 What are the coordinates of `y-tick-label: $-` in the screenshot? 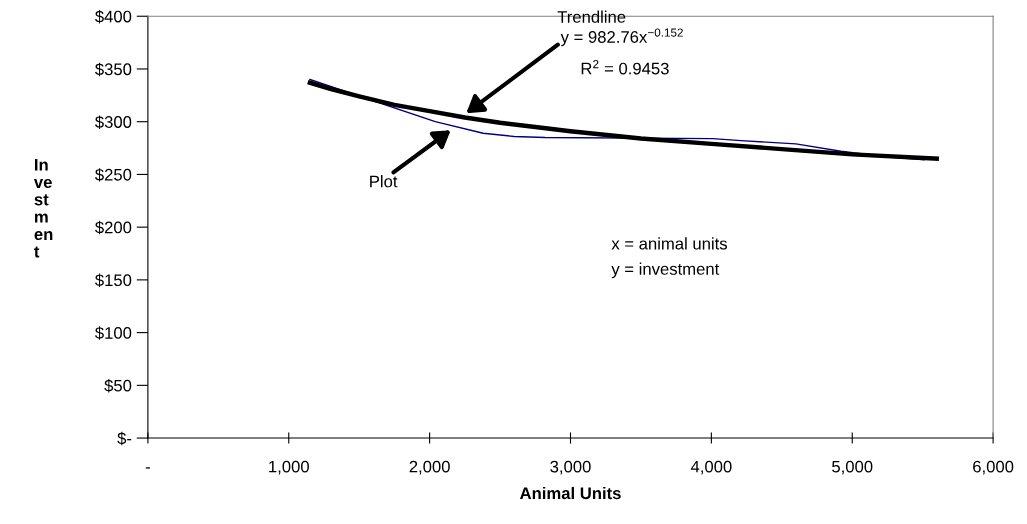 It's located at (124, 438).